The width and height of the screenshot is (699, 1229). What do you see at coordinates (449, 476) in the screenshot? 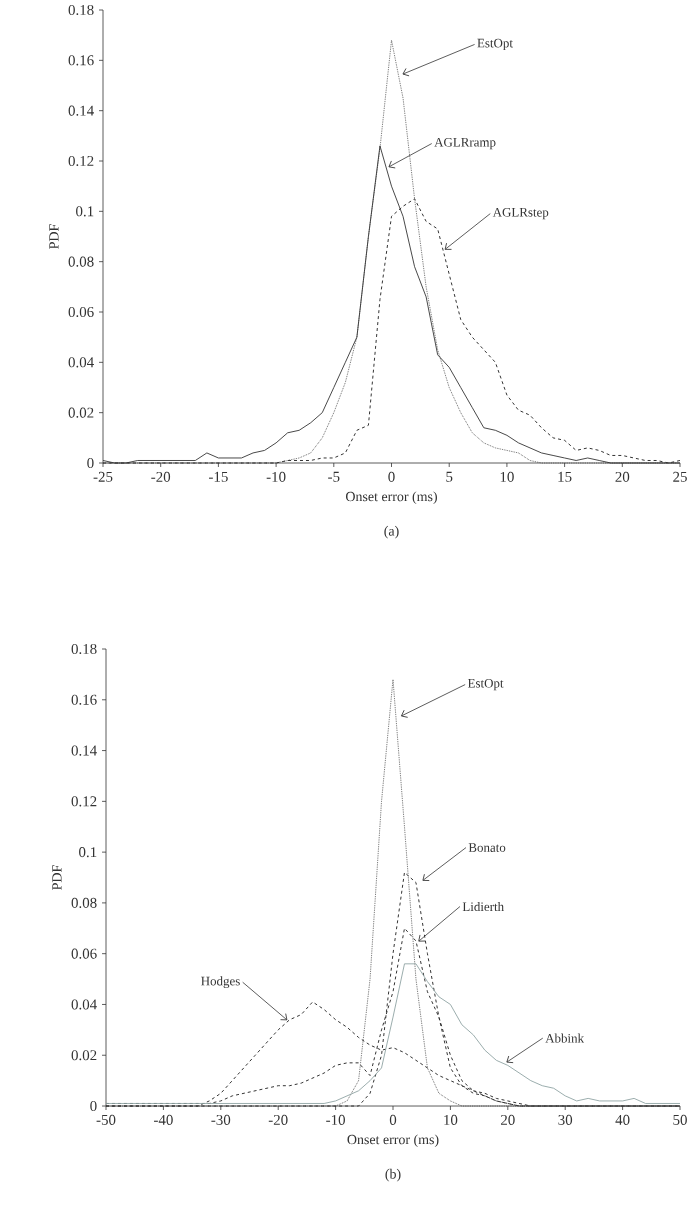
I see `x-tick-label: 5` at bounding box center [449, 476].